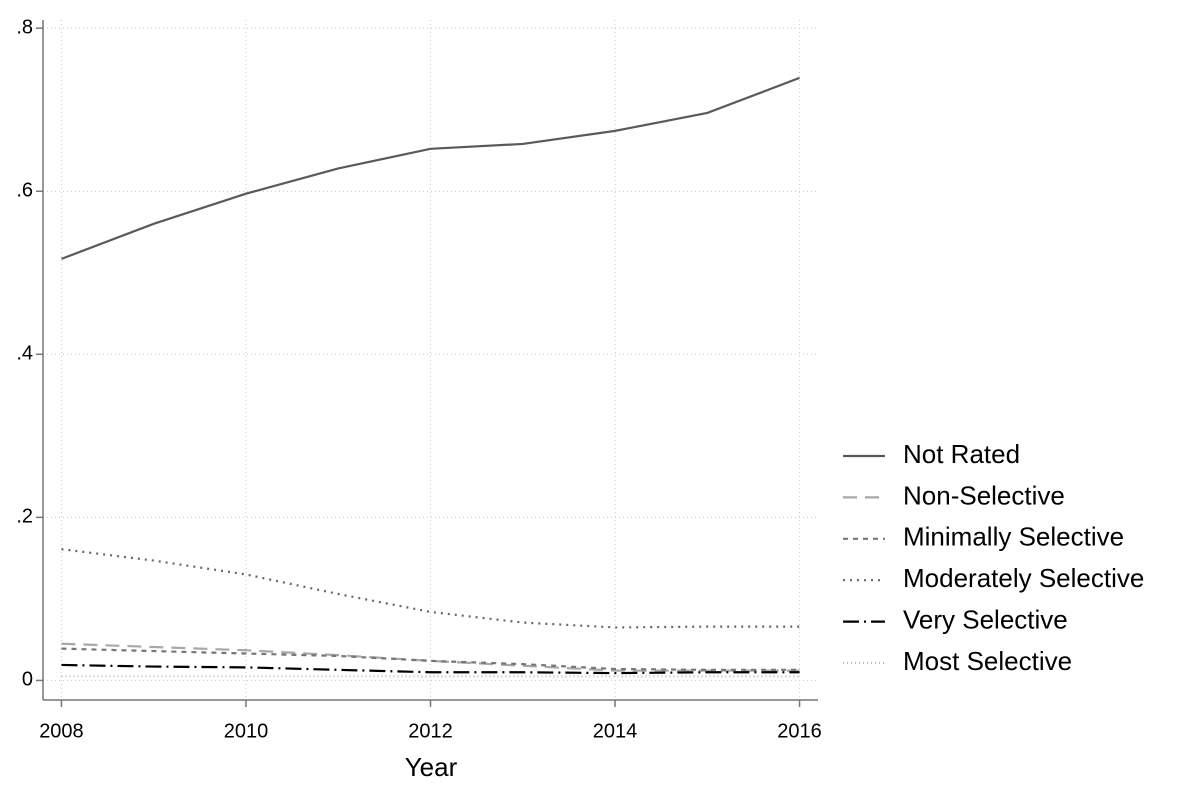 The height and width of the screenshot is (790, 1188). What do you see at coordinates (984, 495) in the screenshot?
I see `legend-label: Non-Selective` at bounding box center [984, 495].